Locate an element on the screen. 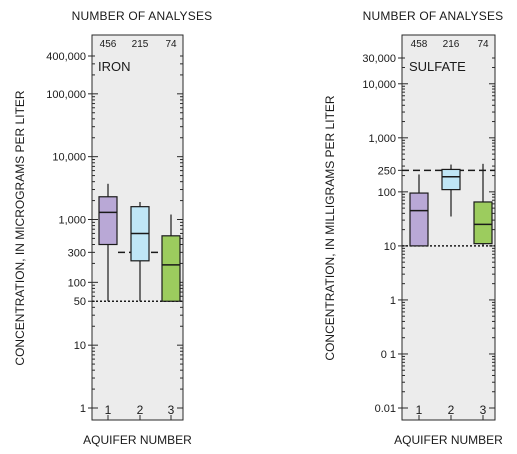 This screenshot has width=517, height=454. y-tick-label: 30,000 is located at coordinates (379, 59).